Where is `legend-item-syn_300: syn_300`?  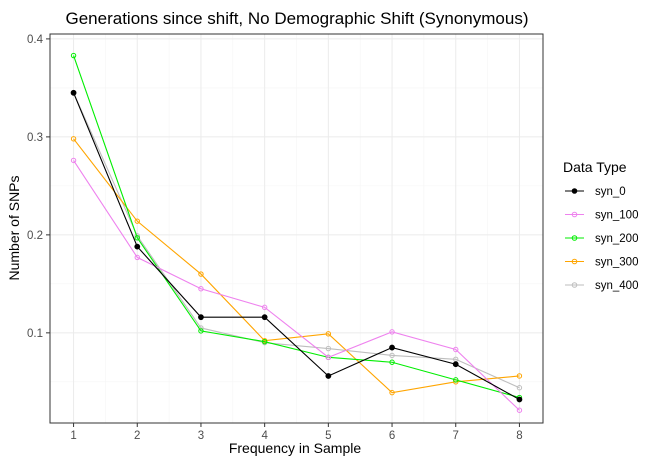
legend-item-syn_300: syn_300 is located at coordinates (601, 263).